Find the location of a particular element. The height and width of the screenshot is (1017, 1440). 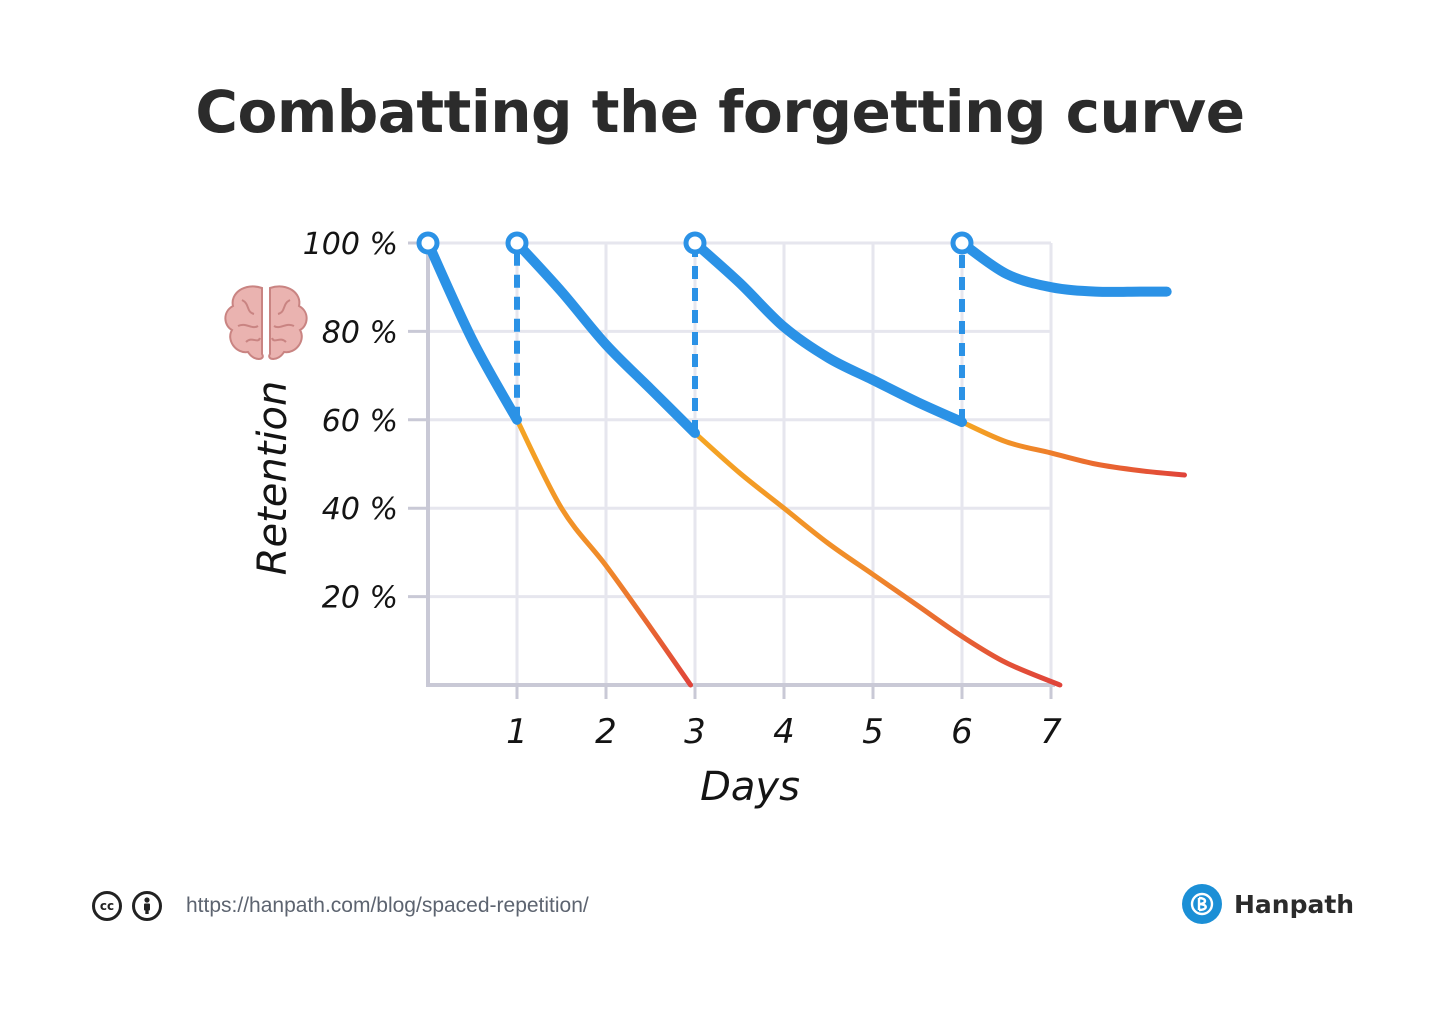

x-tick-label: 2 is located at coordinates (606, 732).